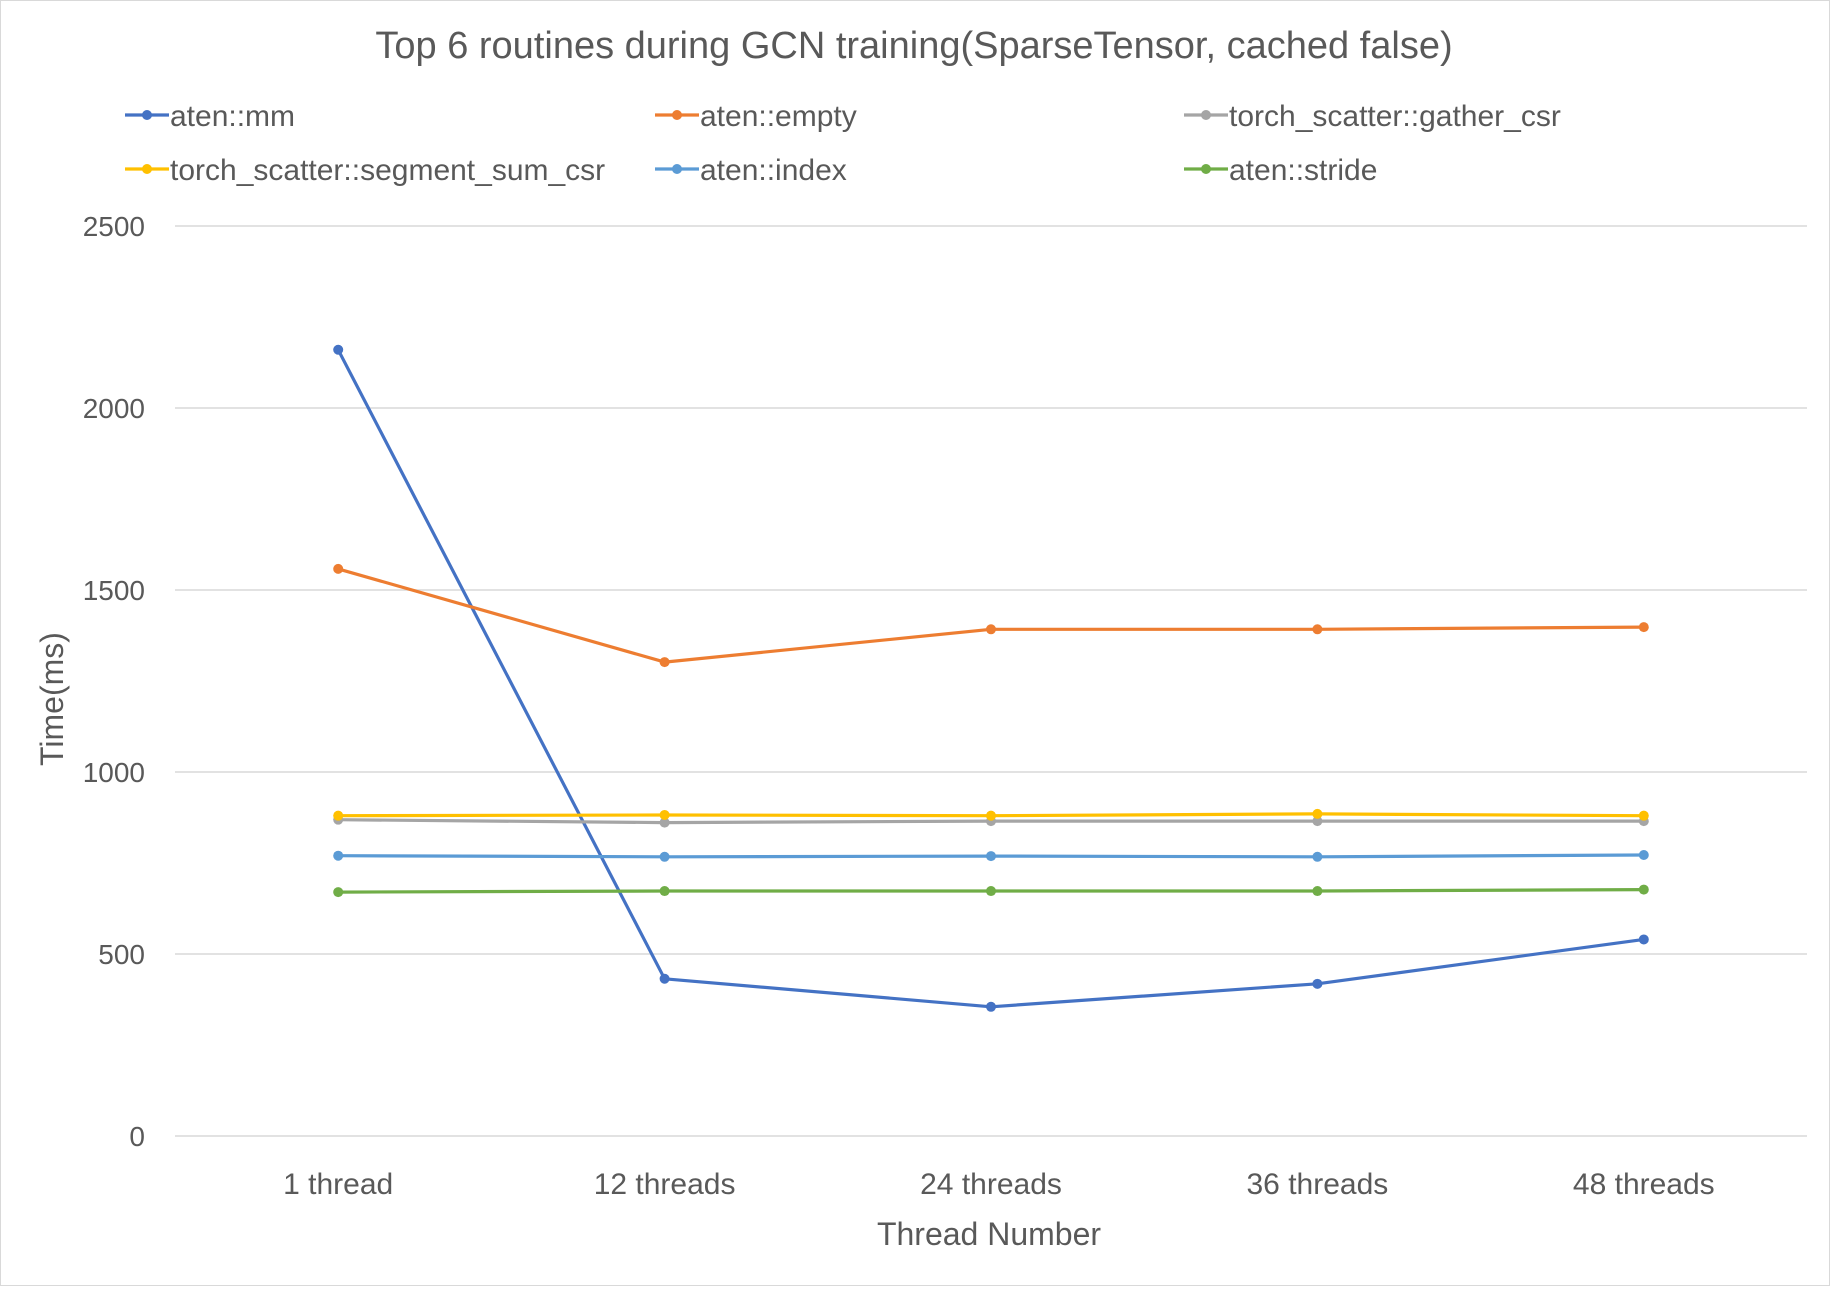 This screenshot has height=1290, width=1830. Describe the element at coordinates (121, 954) in the screenshot. I see `y-tick-label: 500` at that location.